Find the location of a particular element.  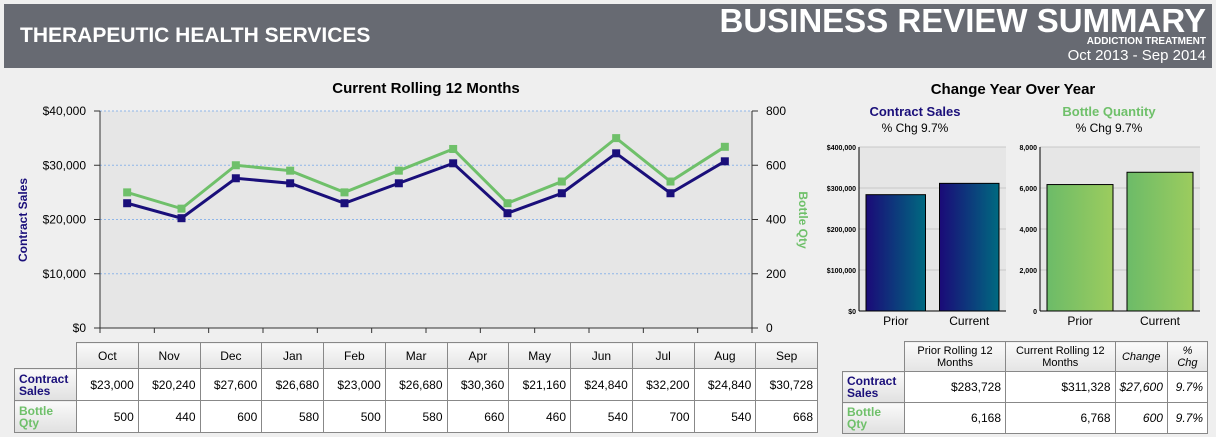

month-header: Oct is located at coordinates (107, 355).